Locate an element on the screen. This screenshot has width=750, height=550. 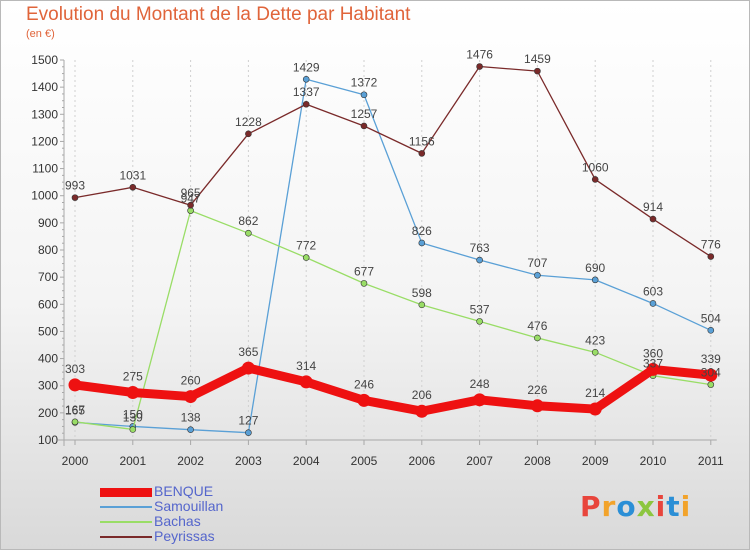
logo-letter: o is located at coordinates (626, 506).